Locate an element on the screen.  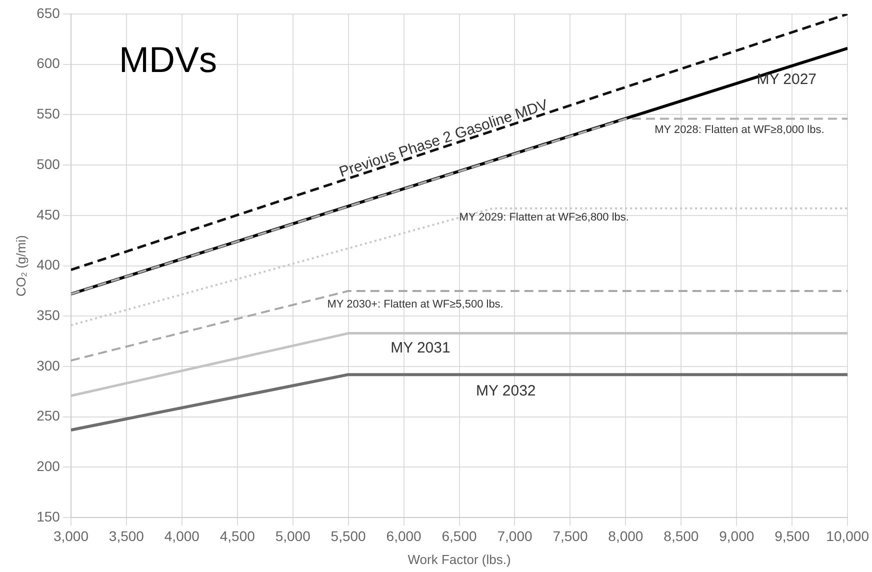
x-tick-label: 9,500 is located at coordinates (792, 536).